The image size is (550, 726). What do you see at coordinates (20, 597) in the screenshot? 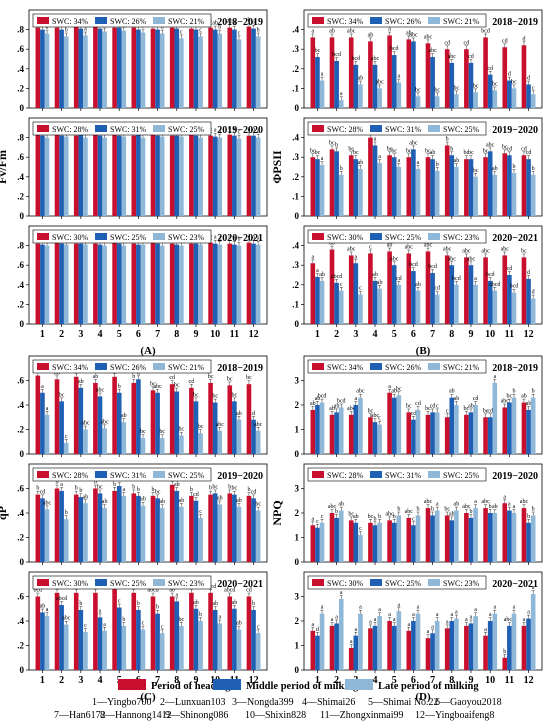
I see `y-tick-label: .6` at bounding box center [20, 597].